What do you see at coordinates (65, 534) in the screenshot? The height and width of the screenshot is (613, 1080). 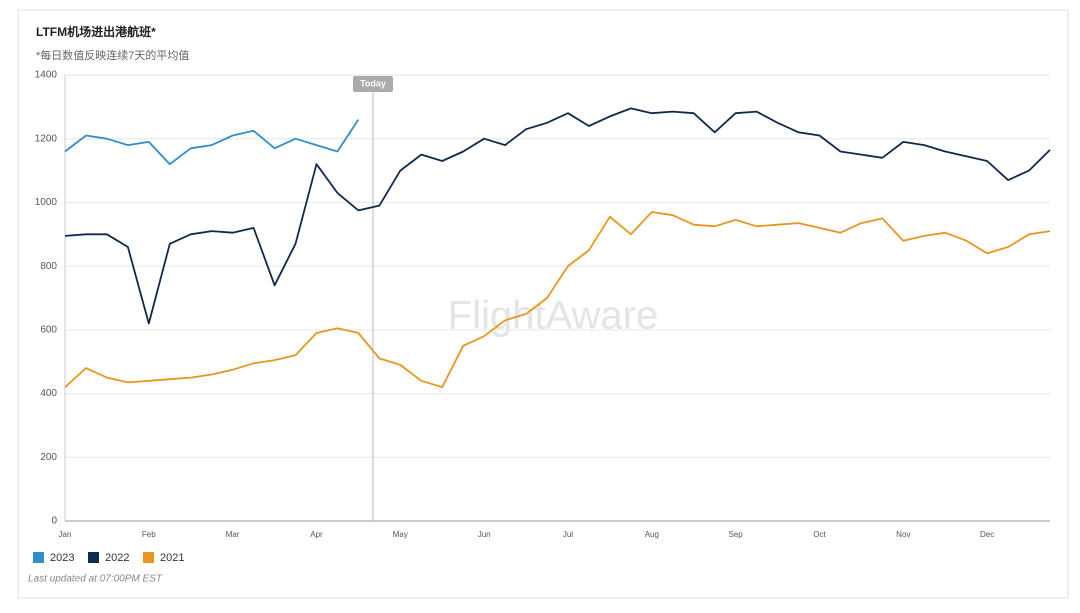 I see `x-tick-label: Jan` at bounding box center [65, 534].